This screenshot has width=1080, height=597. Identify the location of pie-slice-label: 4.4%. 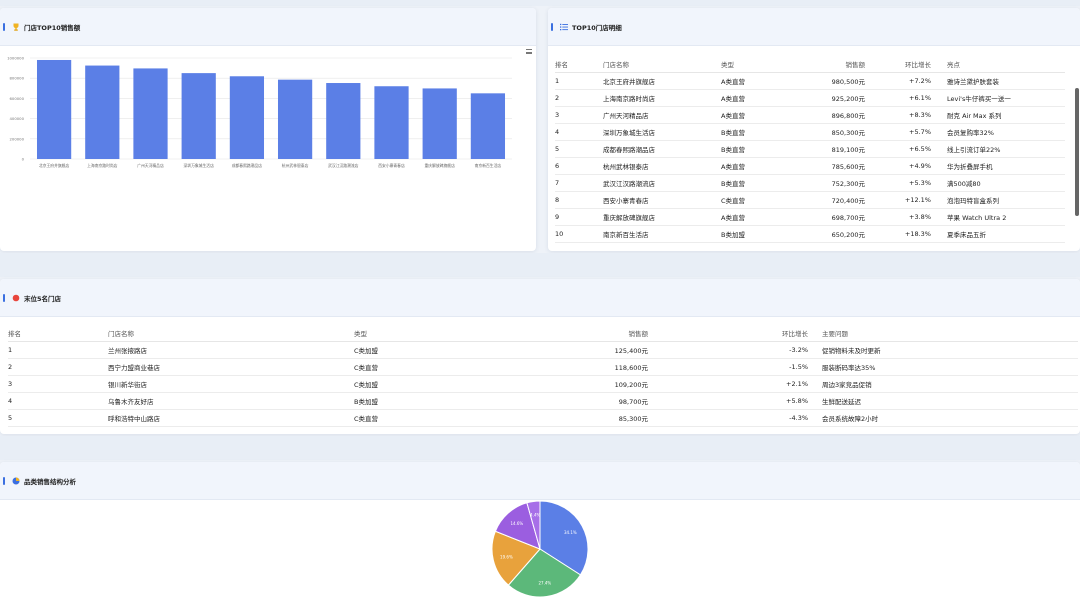
(535, 514).